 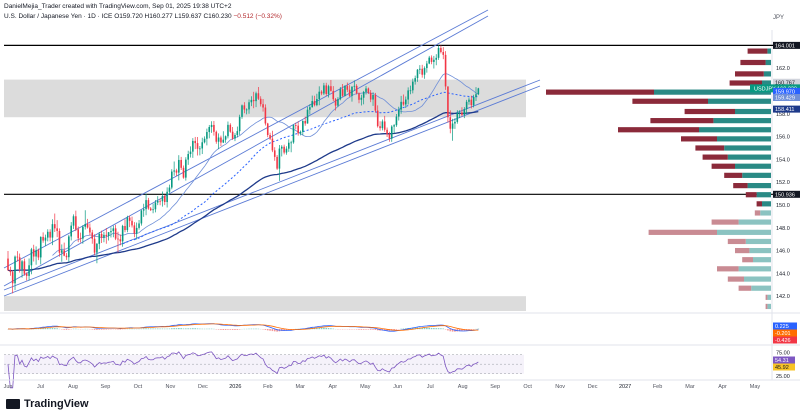 I want to click on brand-name: TradingView, so click(x=56, y=404).